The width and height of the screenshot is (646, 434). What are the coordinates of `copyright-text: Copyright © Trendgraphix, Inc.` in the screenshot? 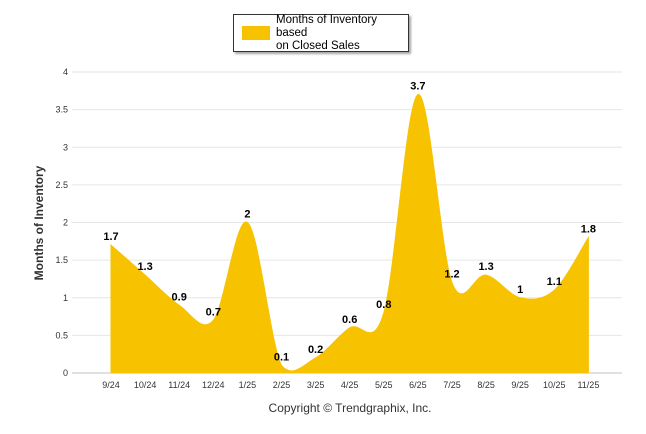 It's located at (350, 408).